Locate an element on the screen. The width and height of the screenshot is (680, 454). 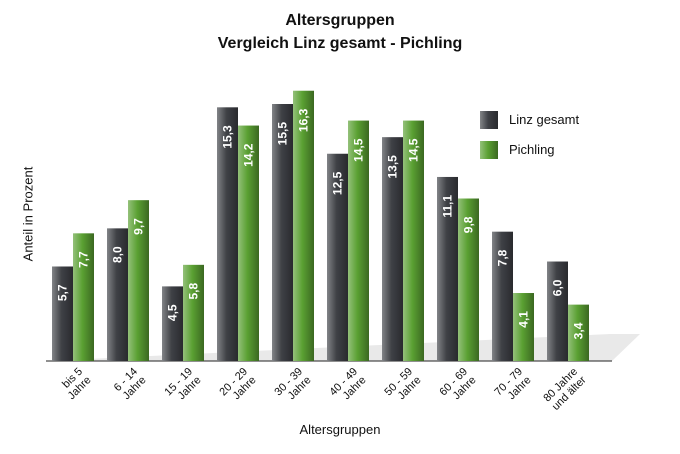
data-label: 5,7 is located at coordinates (63, 292).